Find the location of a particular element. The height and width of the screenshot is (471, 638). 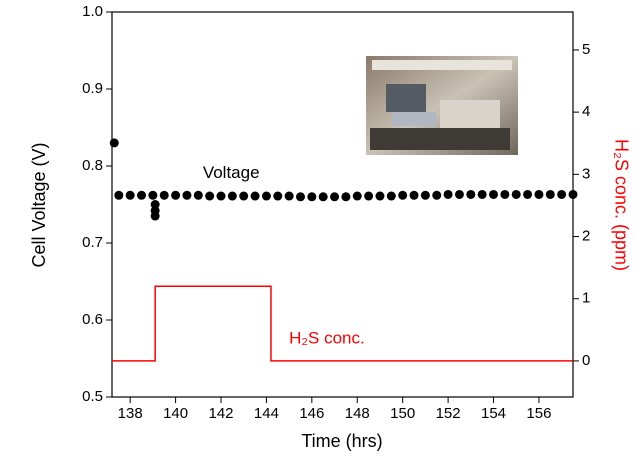

inset-photo is located at coordinates (442, 105).